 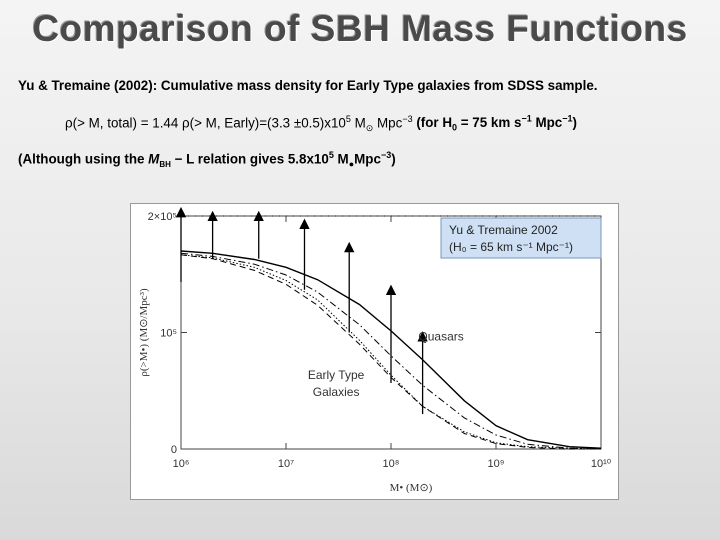 What do you see at coordinates (249, 159) in the screenshot?
I see `note-mid: − L relation gives 5.8x10` at bounding box center [249, 159].